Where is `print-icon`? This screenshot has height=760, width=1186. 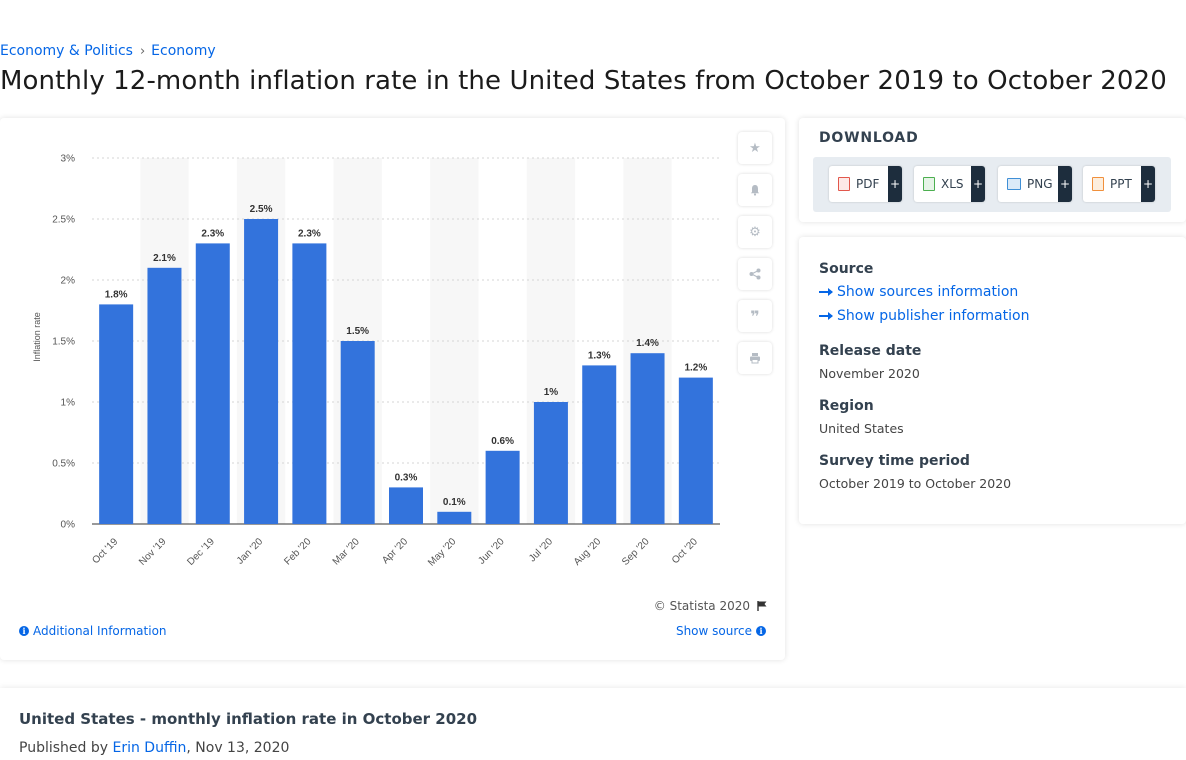
print-icon is located at coordinates (755, 358).